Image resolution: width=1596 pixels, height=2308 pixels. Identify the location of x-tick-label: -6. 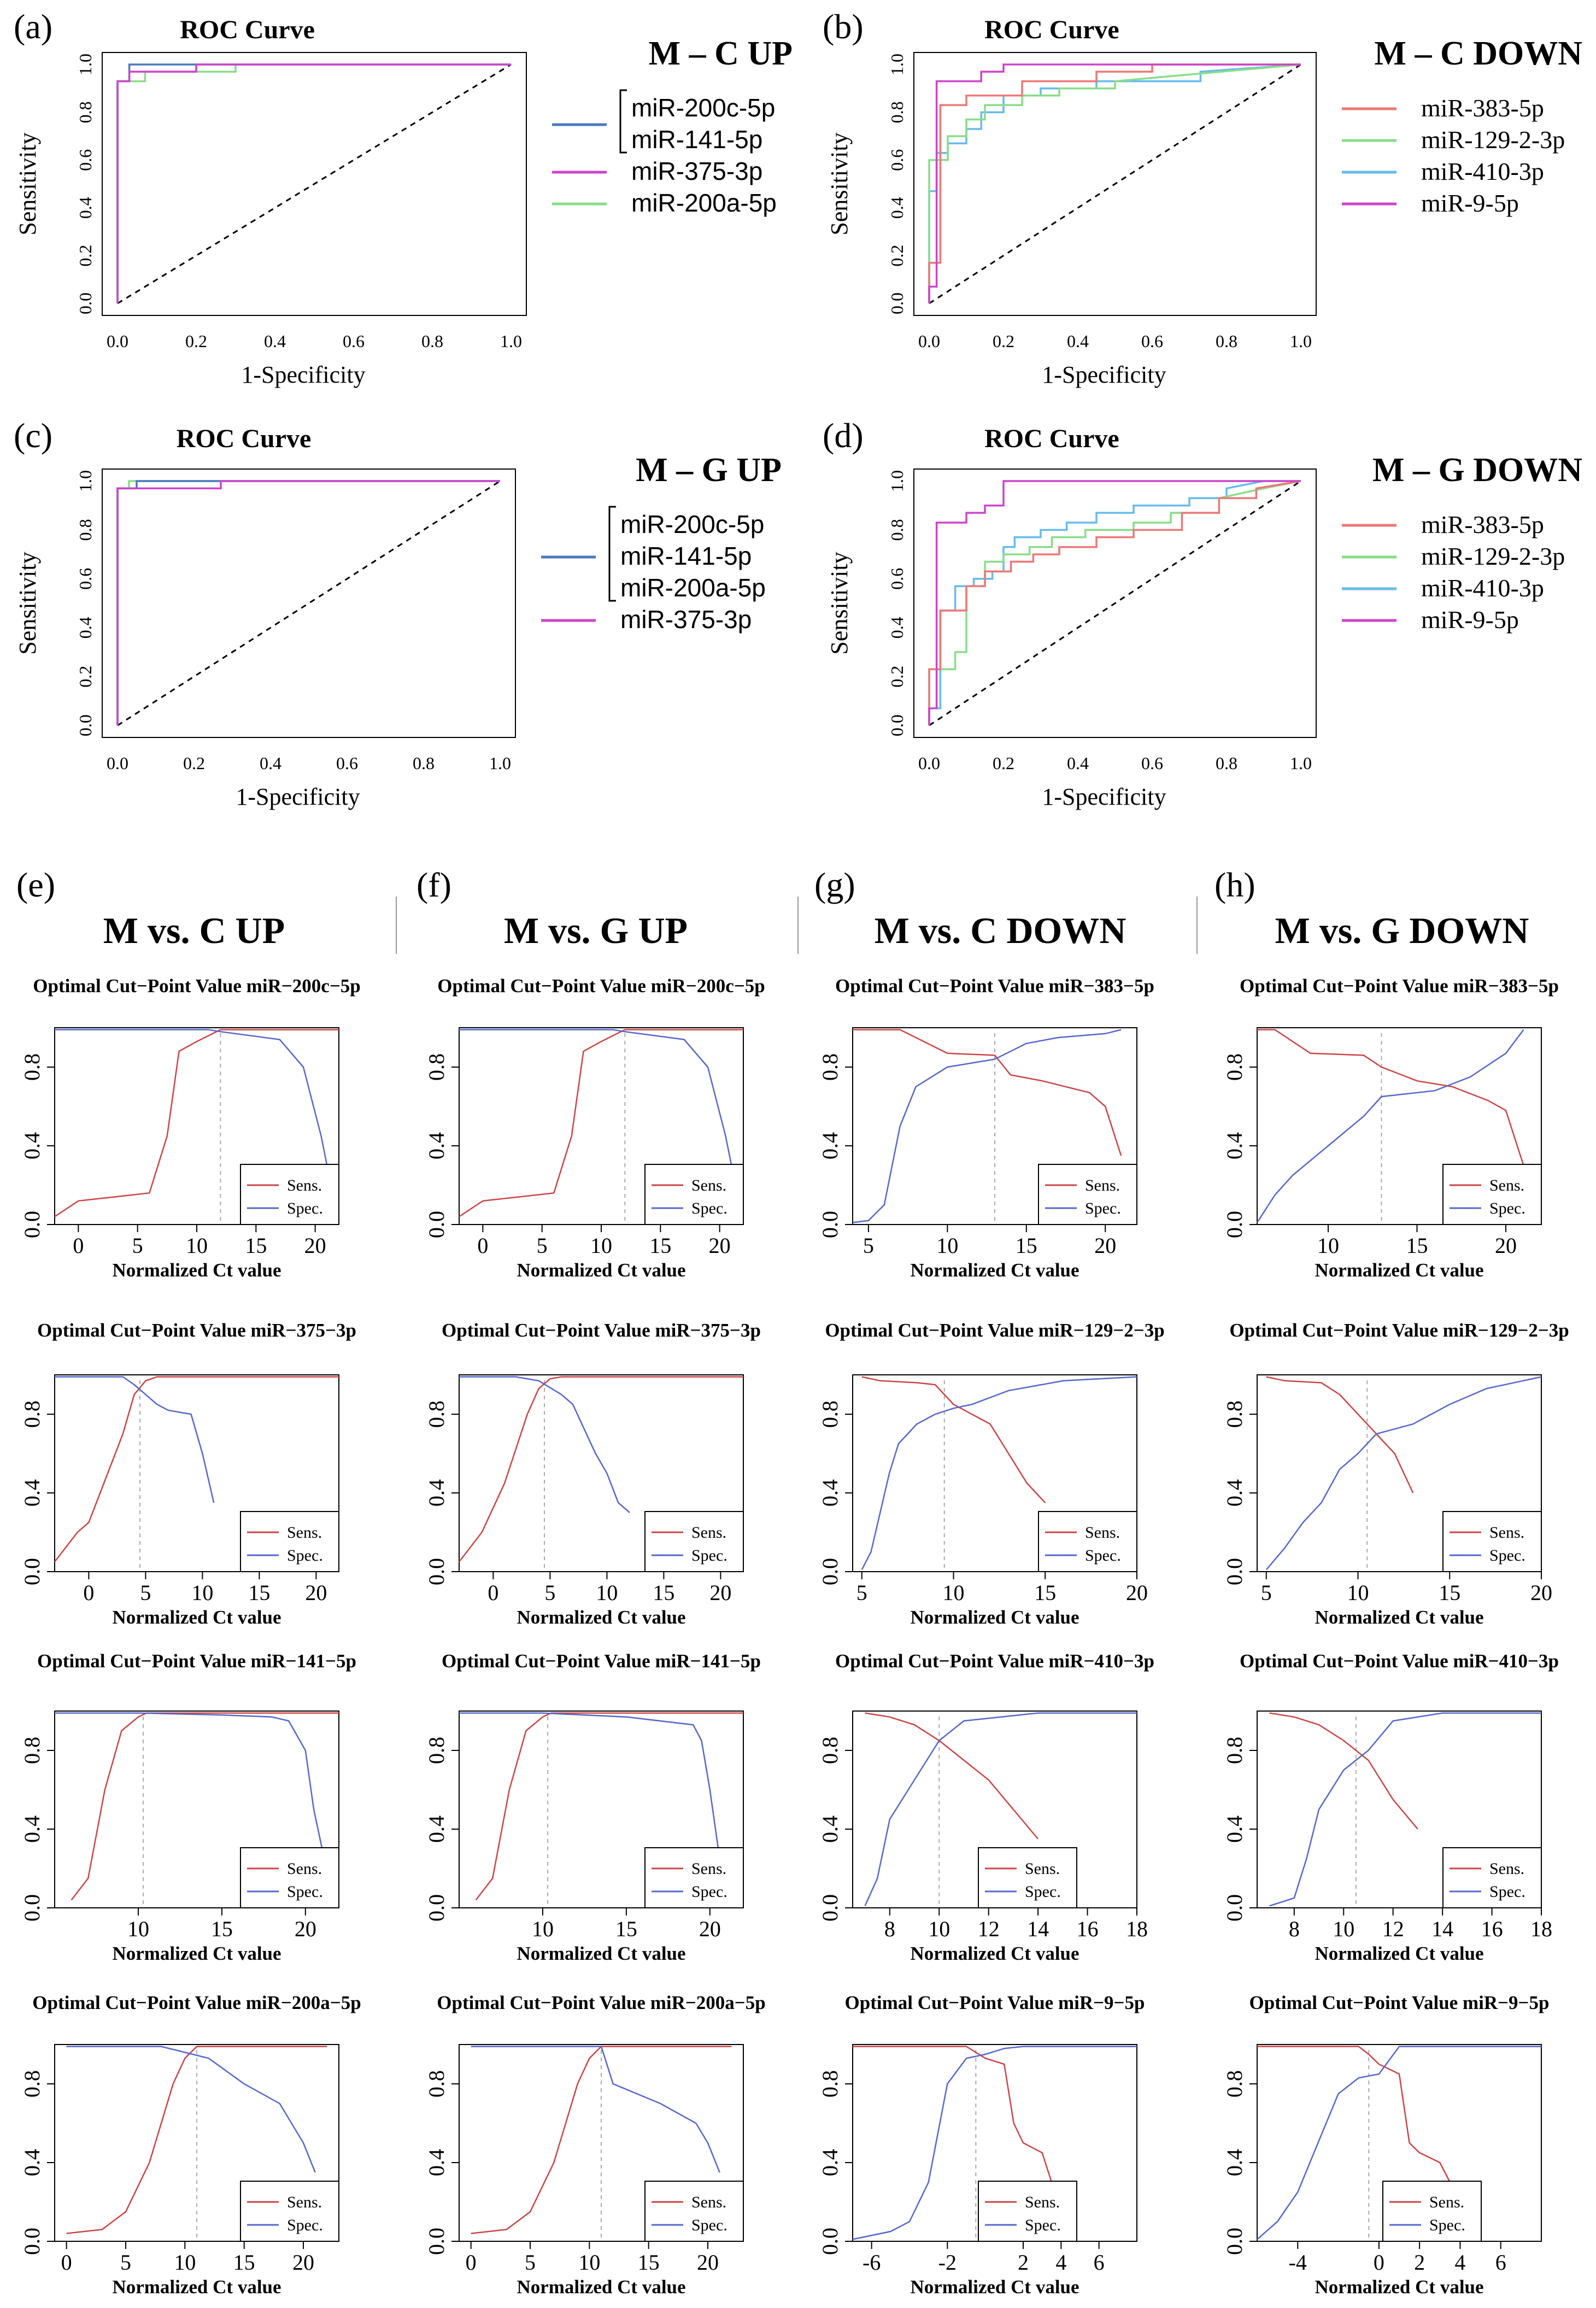
(871, 2262).